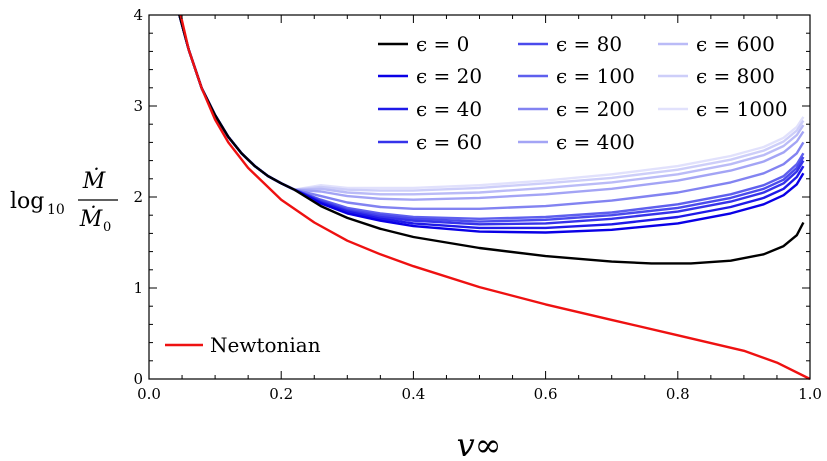 This screenshot has height=461, width=827. Describe the element at coordinates (64, 201) in the screenshot. I see `y-axis-label: log 10 Ṁ Ṁ 0` at that location.